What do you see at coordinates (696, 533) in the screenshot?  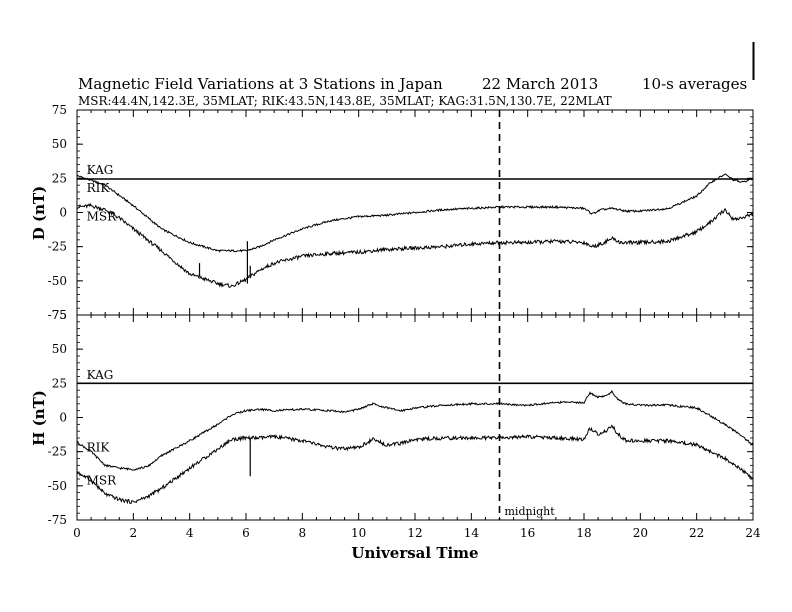 I see `x-tick-label: 22` at bounding box center [696, 533].